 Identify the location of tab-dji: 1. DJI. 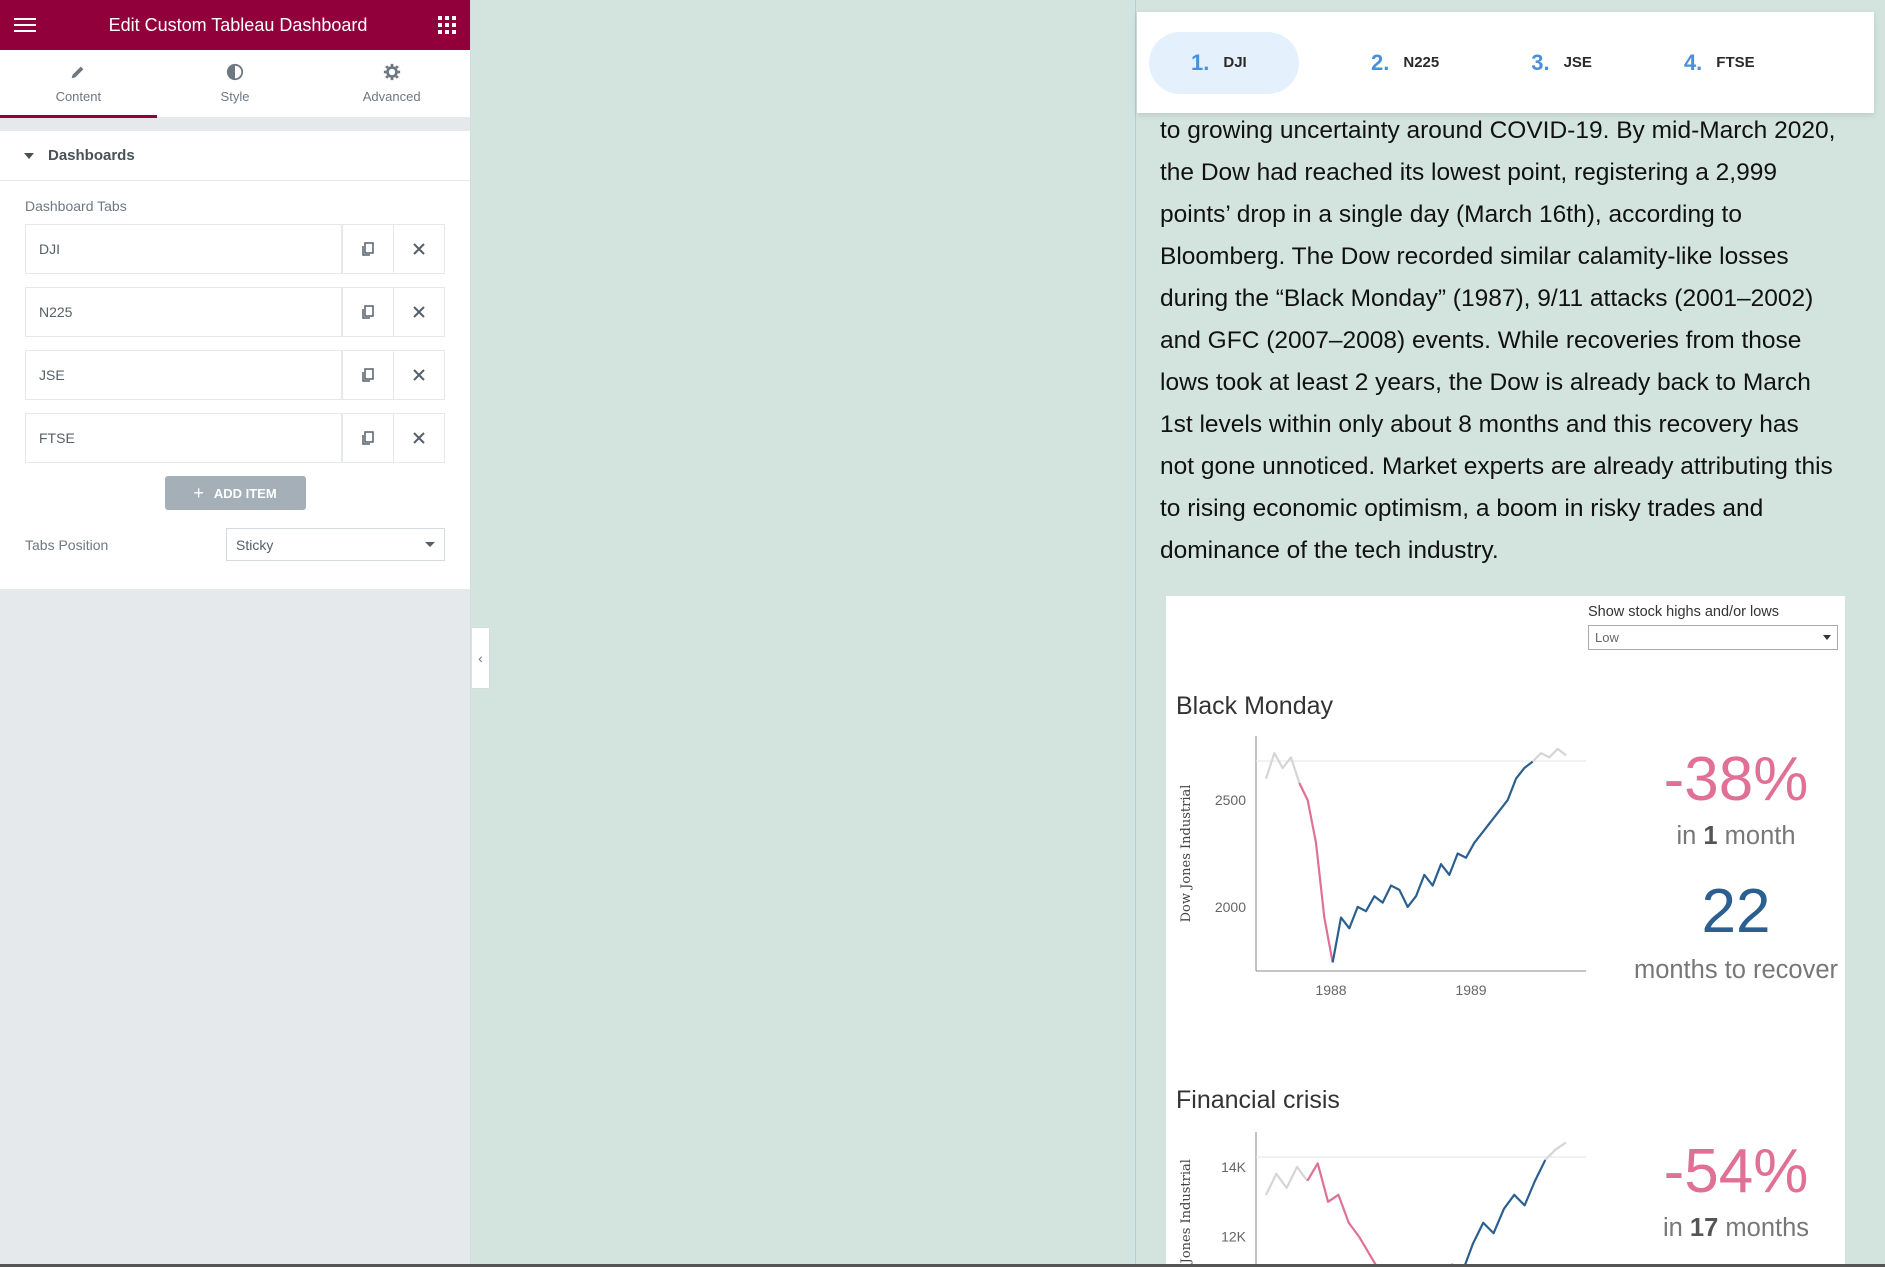
(1224, 62).